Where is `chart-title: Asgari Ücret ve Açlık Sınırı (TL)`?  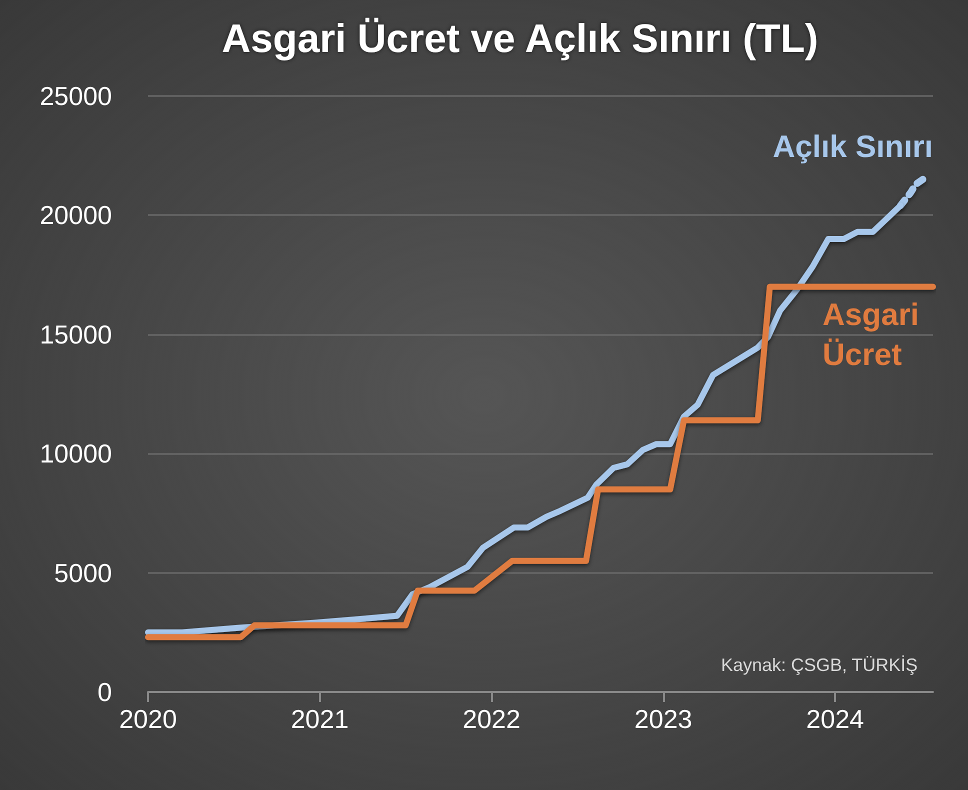 chart-title: Asgari Ücret ve Açlık Sınırı (TL) is located at coordinates (520, 39).